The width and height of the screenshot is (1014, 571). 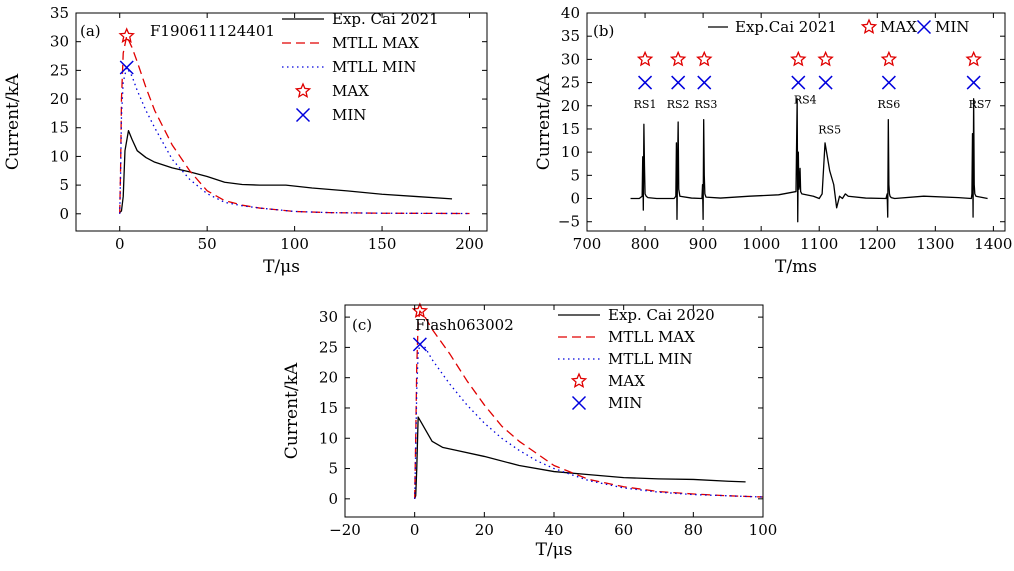 What do you see at coordinates (469, 244) in the screenshot?
I see `x-tick-label: 200` at bounding box center [469, 244].